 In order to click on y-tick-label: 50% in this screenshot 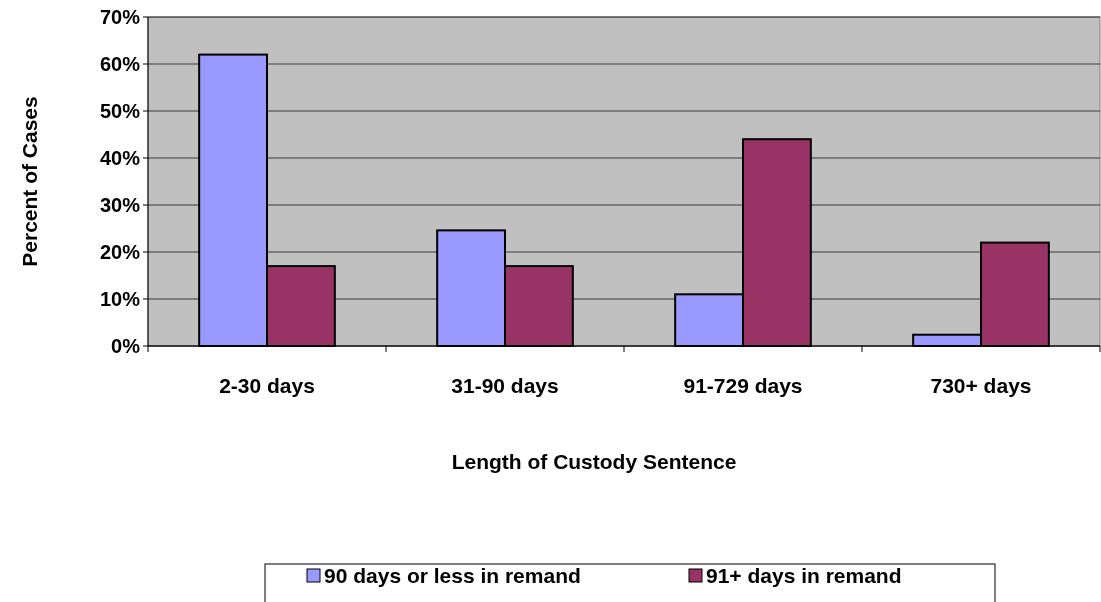, I will do `click(120, 111)`.